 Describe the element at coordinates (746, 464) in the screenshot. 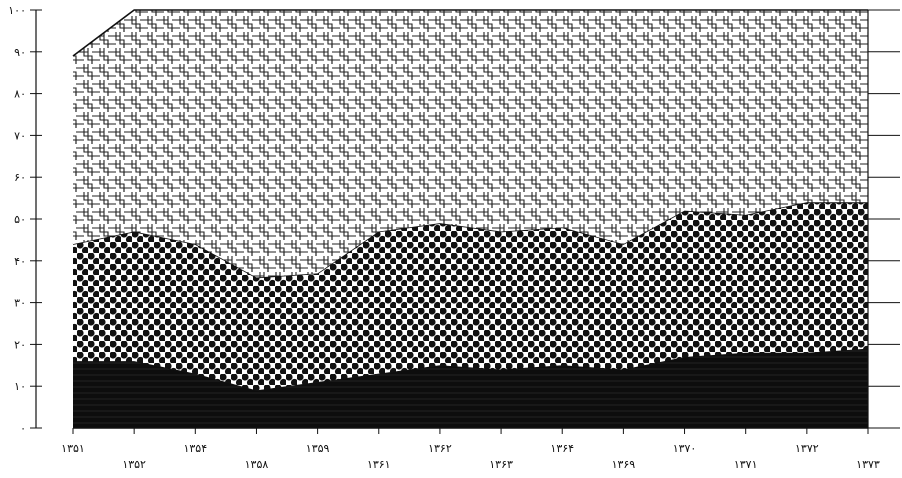

I see `x-tick-label: ۱۳۷۱` at that location.